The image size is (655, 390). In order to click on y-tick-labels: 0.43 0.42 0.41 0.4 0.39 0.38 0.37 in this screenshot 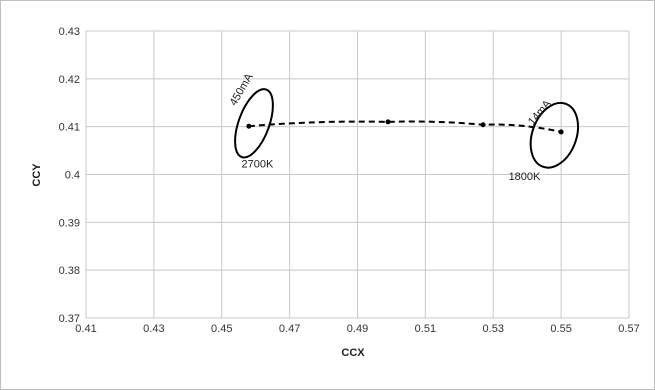, I will do `click(69, 175)`.